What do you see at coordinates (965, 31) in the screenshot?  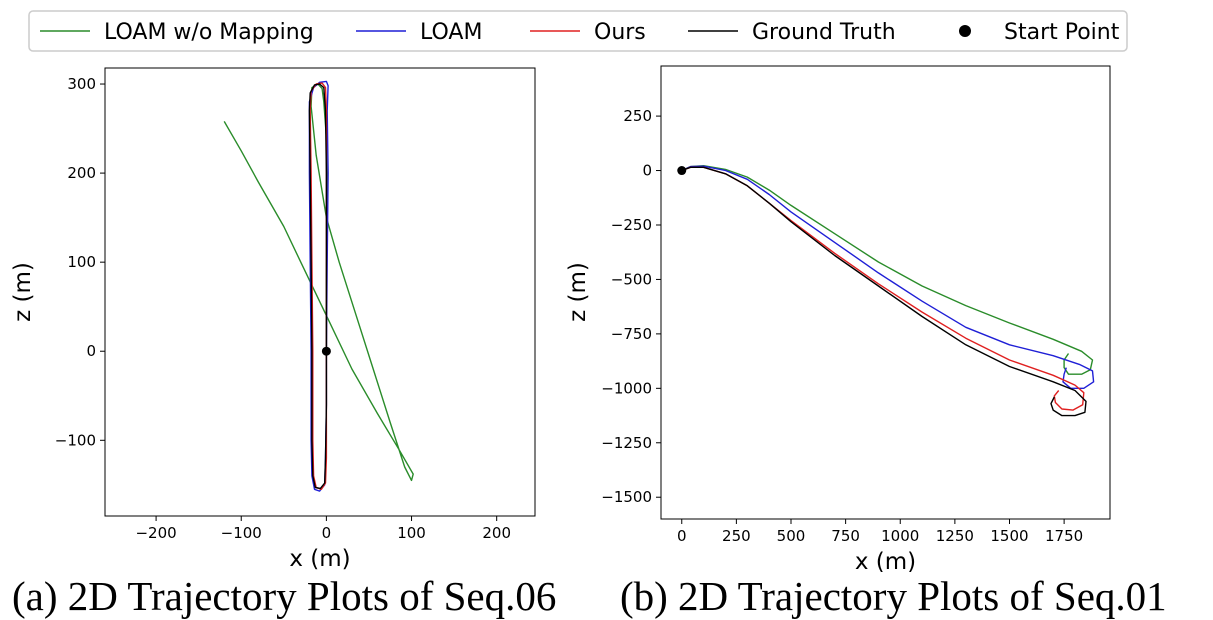 I see `legend-marker-start-point` at bounding box center [965, 31].